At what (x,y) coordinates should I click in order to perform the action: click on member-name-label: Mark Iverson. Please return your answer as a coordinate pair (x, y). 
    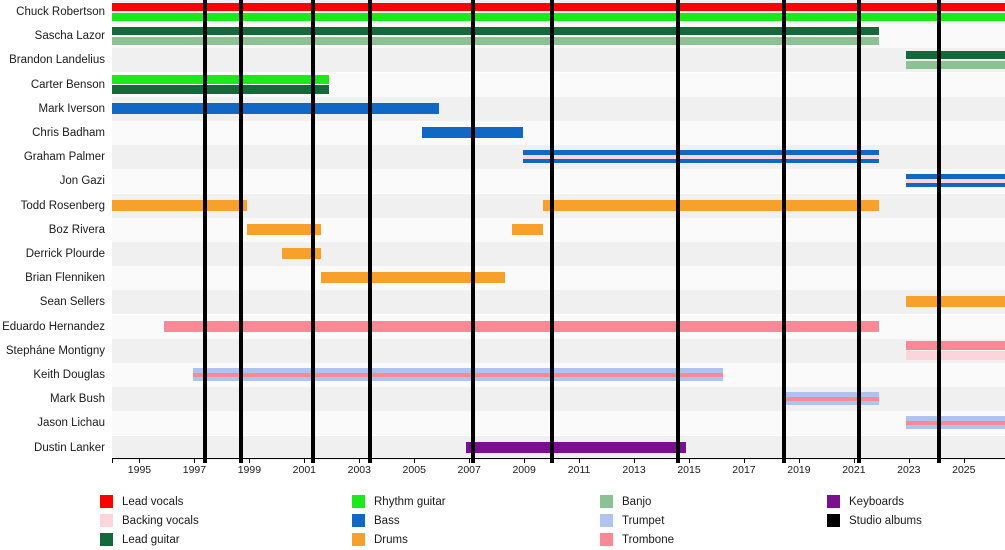
    Looking at the image, I should click on (71, 108).